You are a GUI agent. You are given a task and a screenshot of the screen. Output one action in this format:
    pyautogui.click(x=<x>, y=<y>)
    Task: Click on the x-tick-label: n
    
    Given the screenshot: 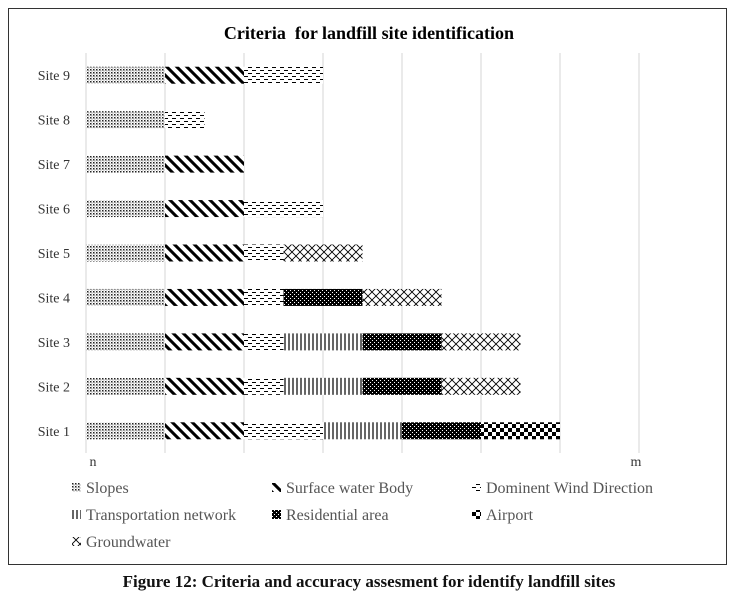 What is the action you would take?
    pyautogui.click(x=93, y=462)
    